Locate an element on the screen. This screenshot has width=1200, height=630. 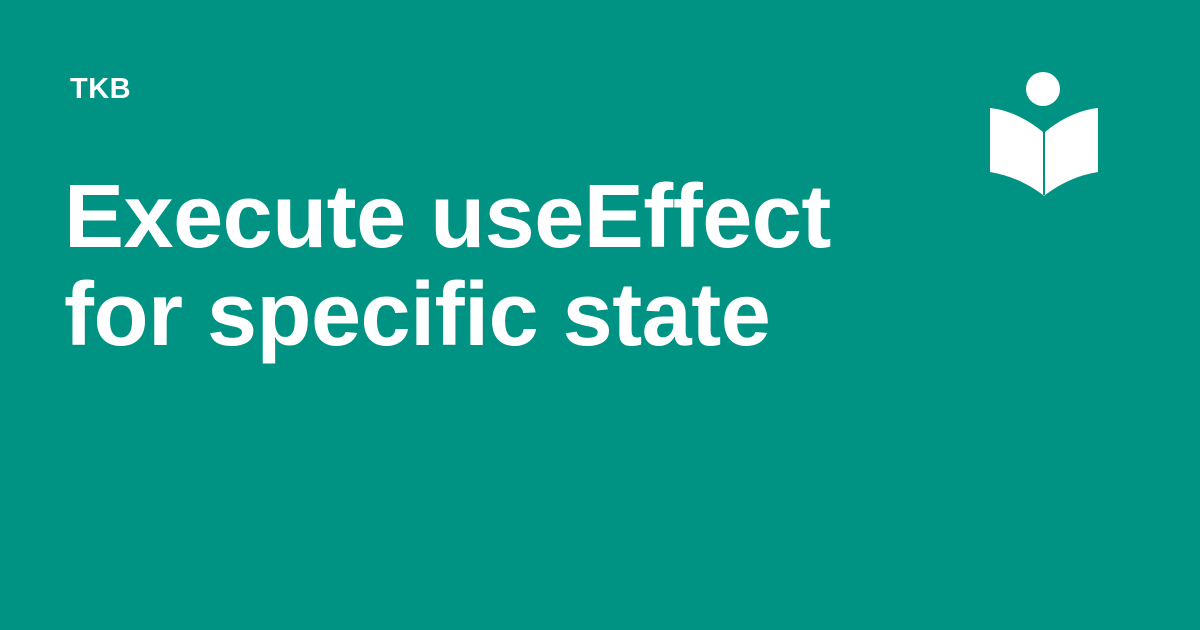
site-name: TKB is located at coordinates (101, 89).